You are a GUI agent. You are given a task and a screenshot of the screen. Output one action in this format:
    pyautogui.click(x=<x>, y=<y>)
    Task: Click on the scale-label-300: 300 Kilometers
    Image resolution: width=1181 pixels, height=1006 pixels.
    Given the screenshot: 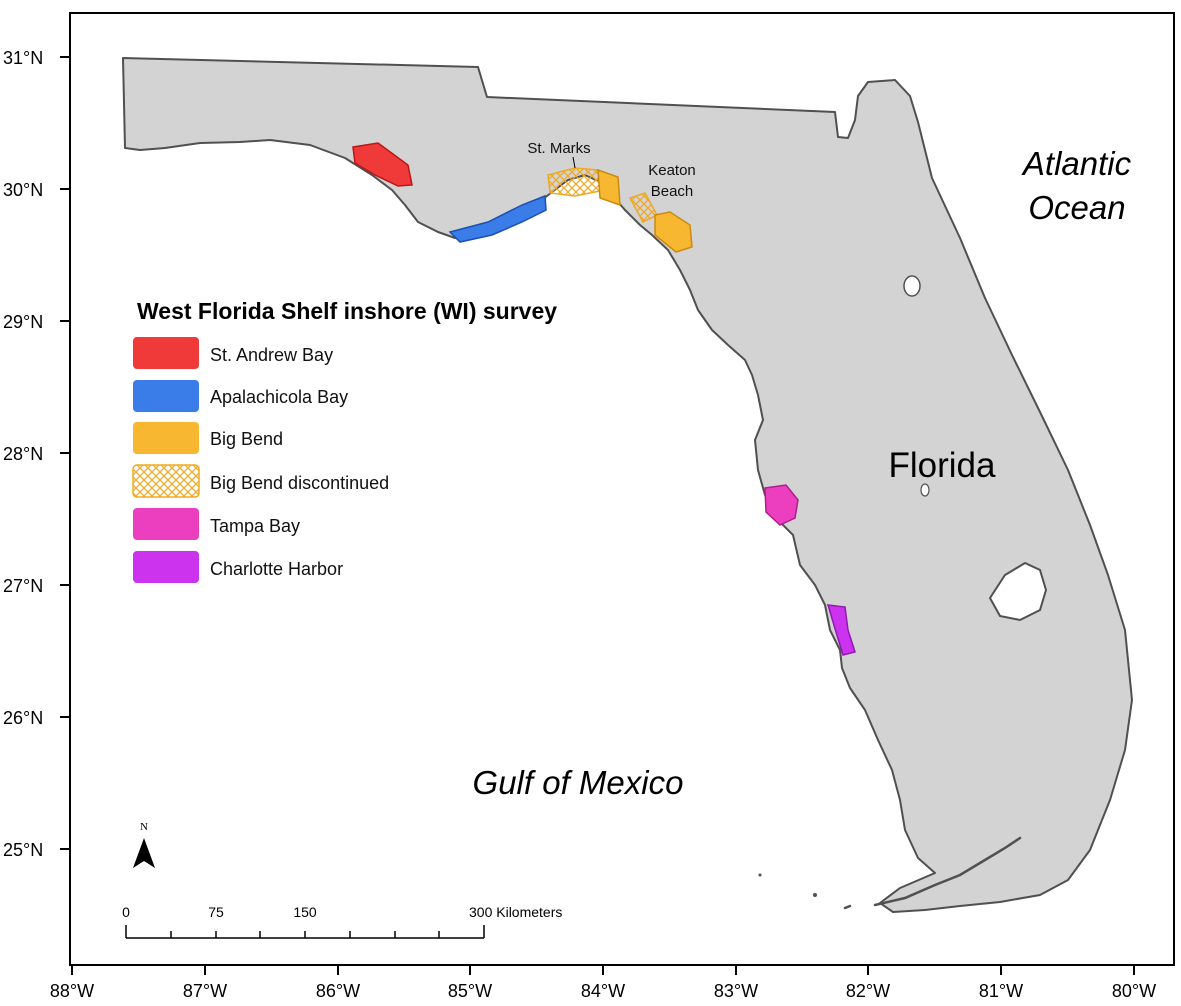 What is the action you would take?
    pyautogui.click(x=515, y=912)
    